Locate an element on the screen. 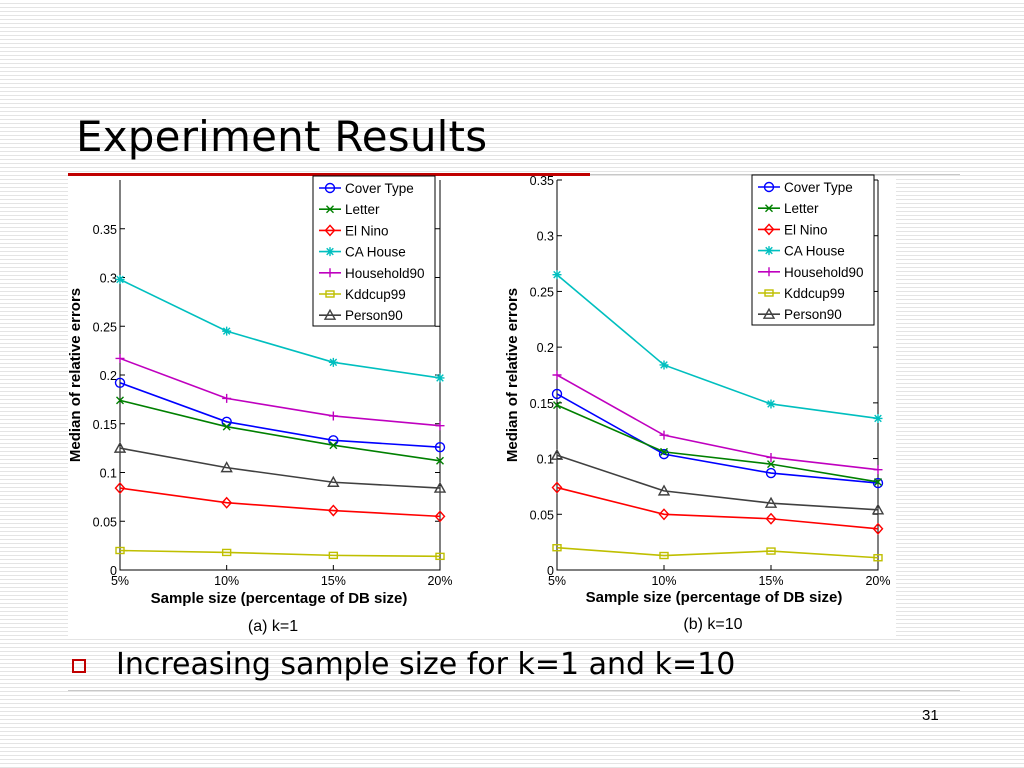 The height and width of the screenshot is (768, 1024). y-tick-label: 0.2 is located at coordinates (545, 348).